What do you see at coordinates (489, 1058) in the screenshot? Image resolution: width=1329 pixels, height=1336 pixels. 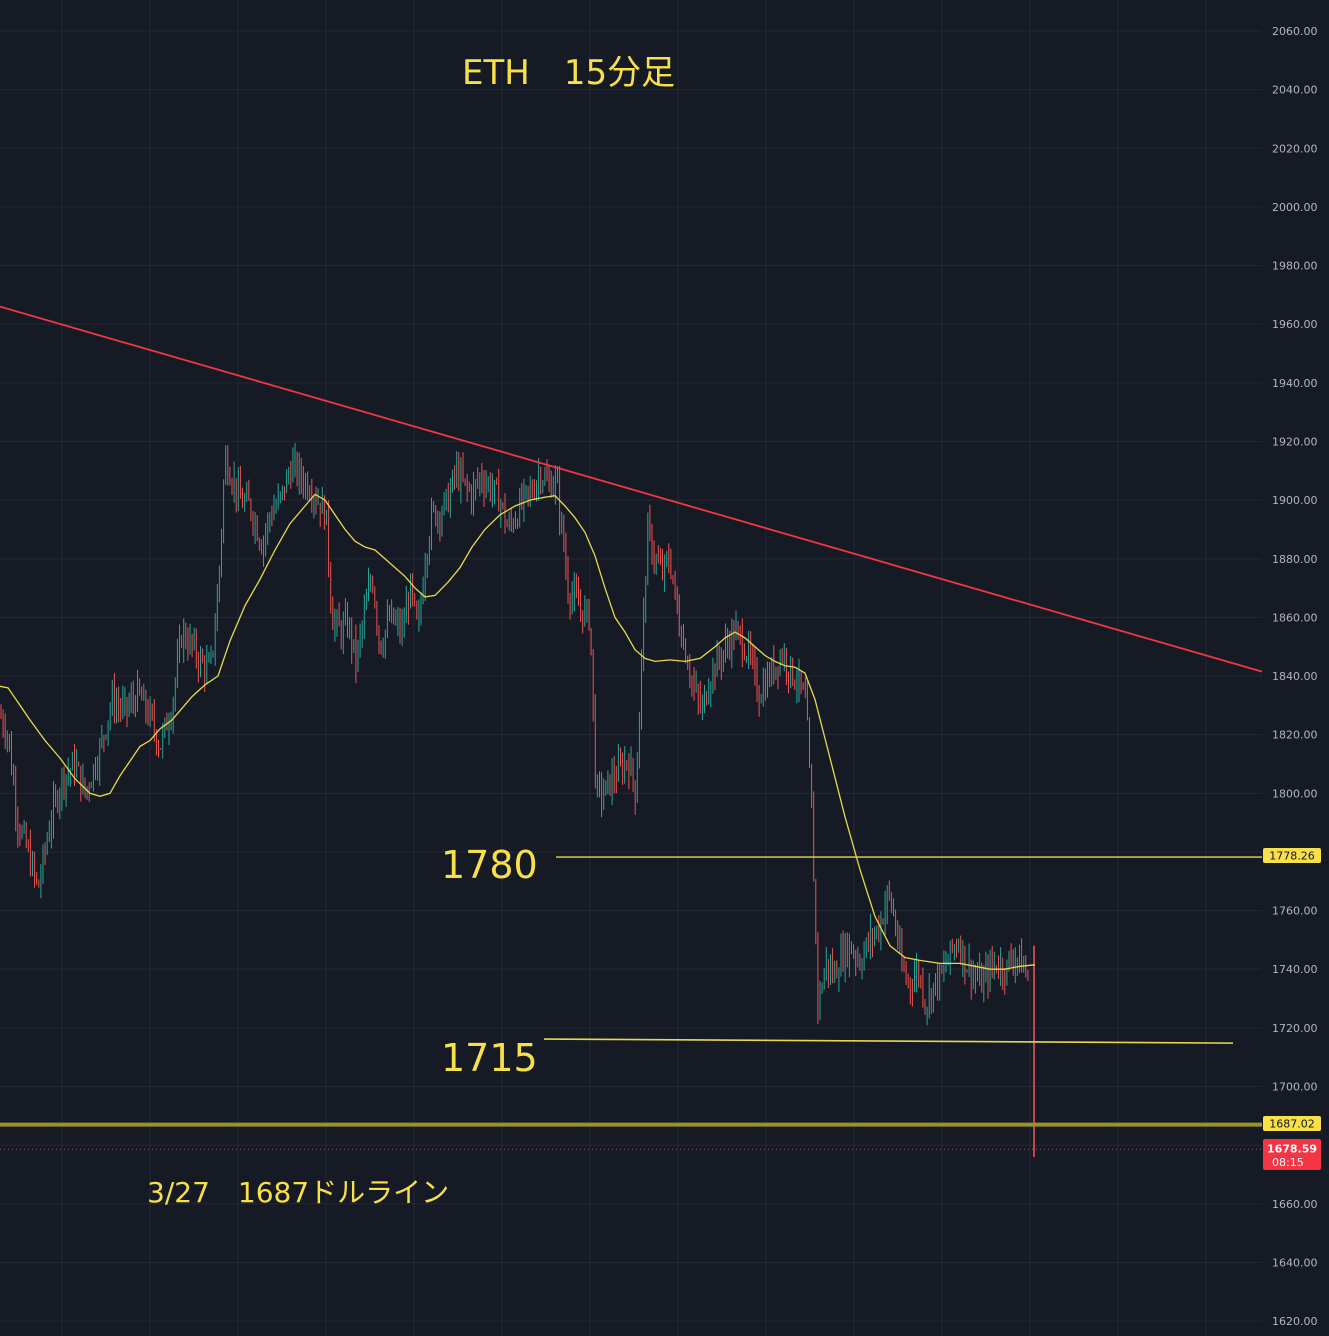 I see `annotation-1715: 1715` at bounding box center [489, 1058].